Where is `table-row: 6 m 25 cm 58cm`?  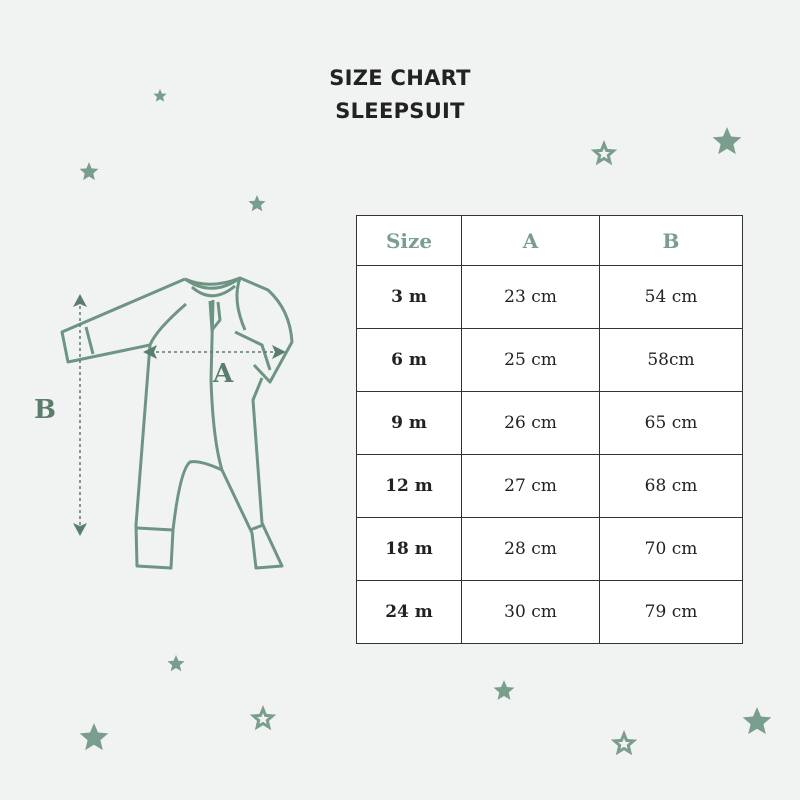
table-row: 6 m 25 cm 58cm is located at coordinates (549, 360).